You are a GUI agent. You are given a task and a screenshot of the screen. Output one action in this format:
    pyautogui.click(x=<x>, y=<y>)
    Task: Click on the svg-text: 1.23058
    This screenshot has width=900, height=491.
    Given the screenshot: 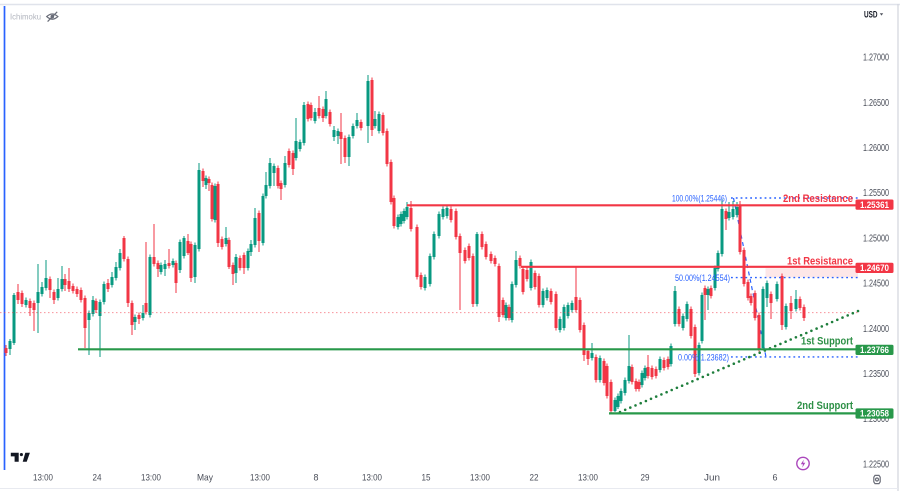 What is the action you would take?
    pyautogui.click(x=874, y=414)
    